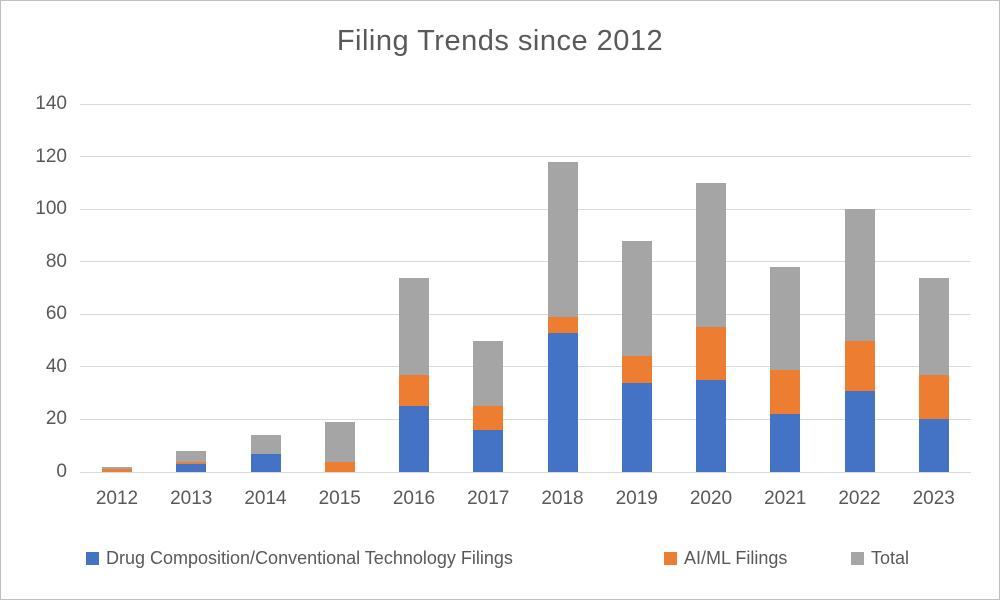 This screenshot has height=600, width=1000. Describe the element at coordinates (51, 156) in the screenshot. I see `y-tick-label-120: 120` at that location.